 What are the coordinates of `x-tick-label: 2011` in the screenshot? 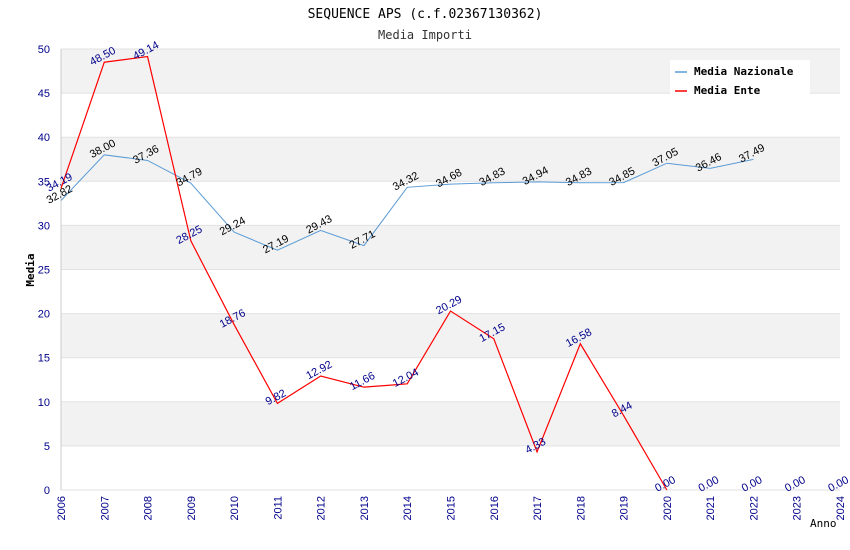 It's located at (278, 508).